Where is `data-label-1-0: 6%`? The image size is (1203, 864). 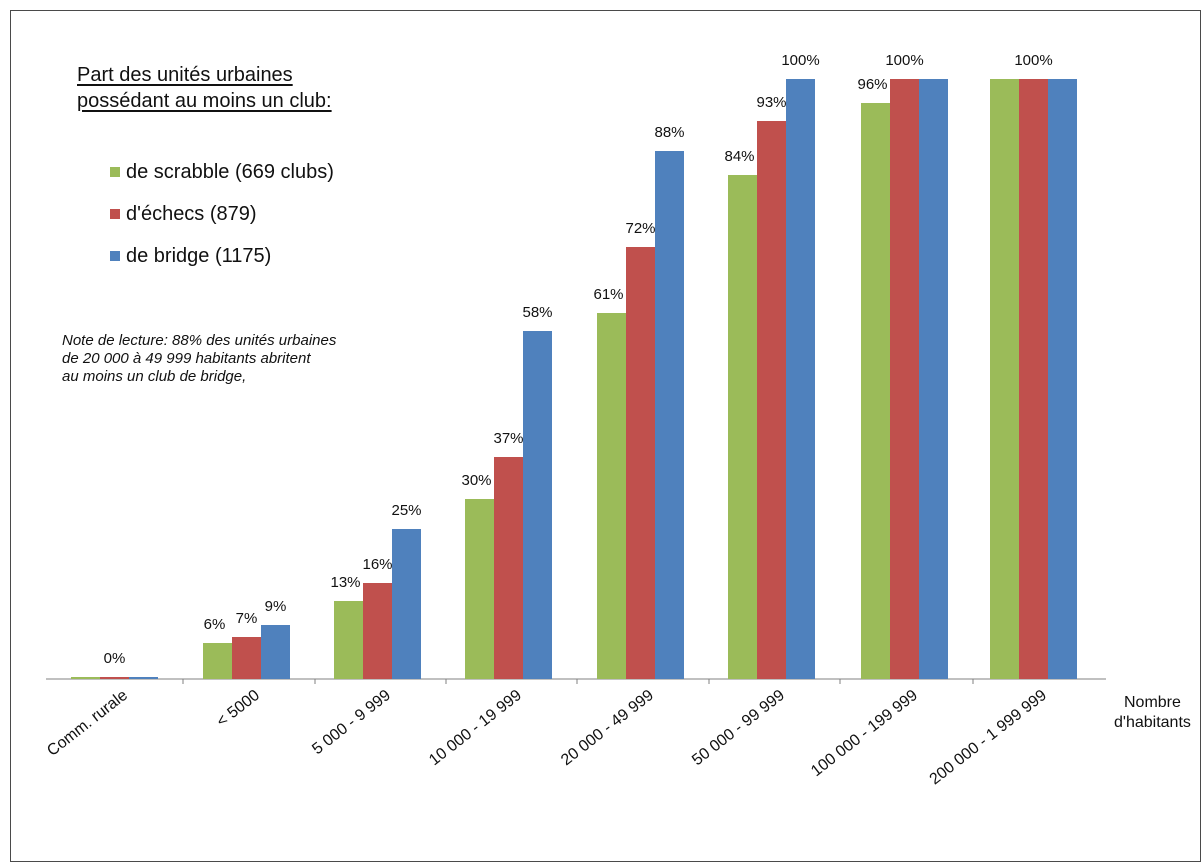 data-label-1-0: 6% is located at coordinates (215, 624).